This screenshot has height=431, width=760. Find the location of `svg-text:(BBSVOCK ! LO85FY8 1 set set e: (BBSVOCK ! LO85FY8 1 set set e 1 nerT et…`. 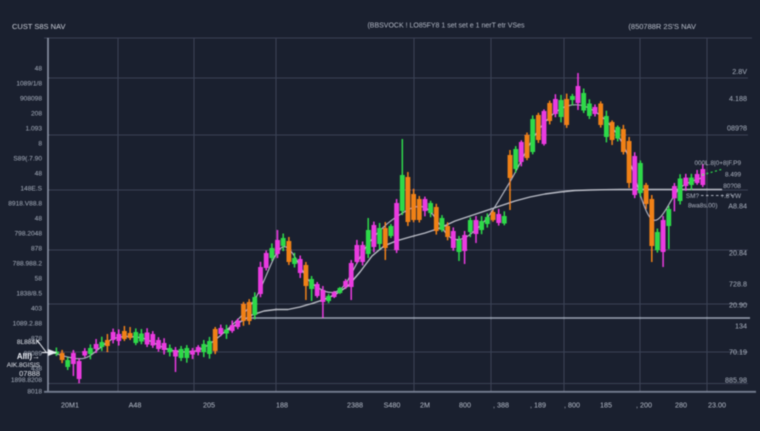

svg-text:(BBSVOCK ! LO85FY8 1 set set e: (BBSVOCK ! LO85FY8 1 set set e 1 nerT et… is located at coordinates (446, 26).